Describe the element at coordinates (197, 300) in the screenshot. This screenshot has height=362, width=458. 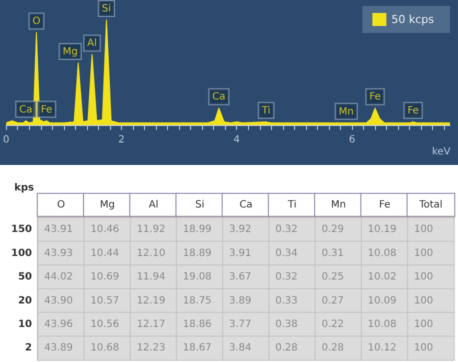
I see `data-label: 18.75` at that location.